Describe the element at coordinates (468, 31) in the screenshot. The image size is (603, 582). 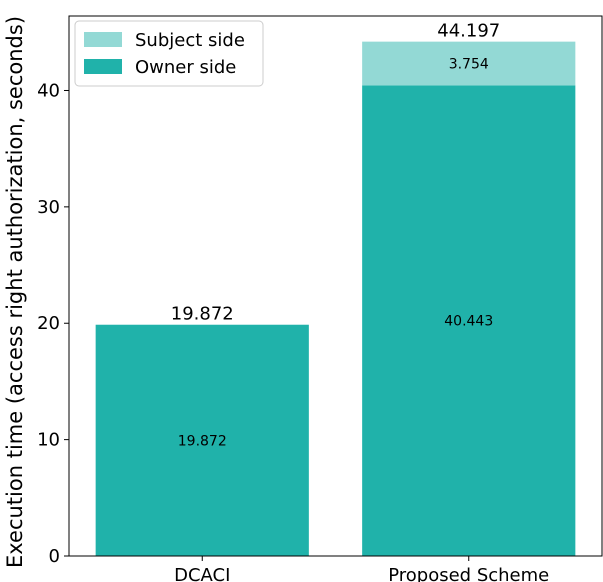
I see `bar-total-label: 44.197` at that location.